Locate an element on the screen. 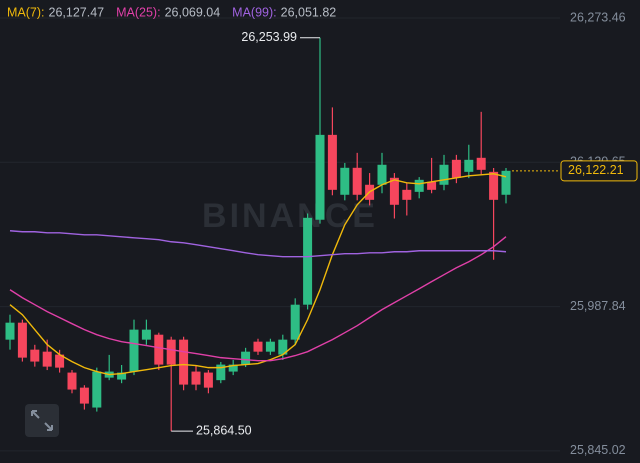 This screenshot has width=640, height=463. legend-name: MA(7): is located at coordinates (26, 12).